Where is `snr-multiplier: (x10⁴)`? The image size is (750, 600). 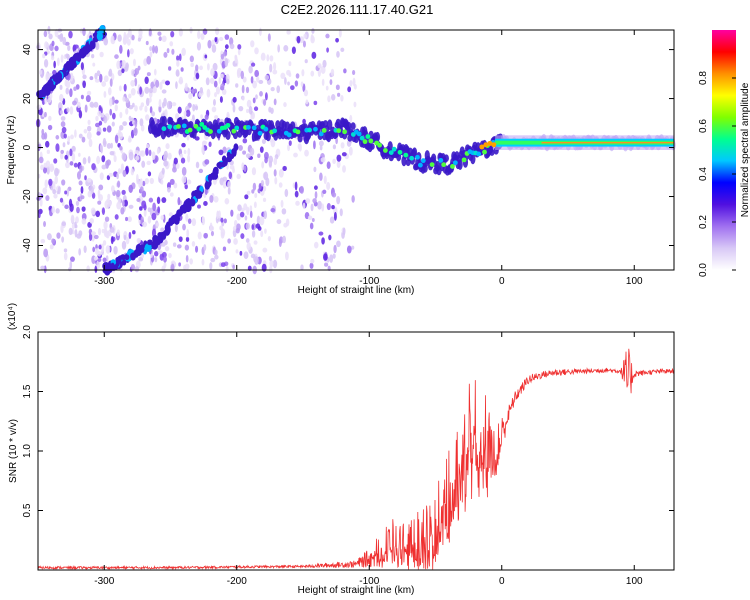
snr-multiplier: (x10⁴) is located at coordinates (12, 316).